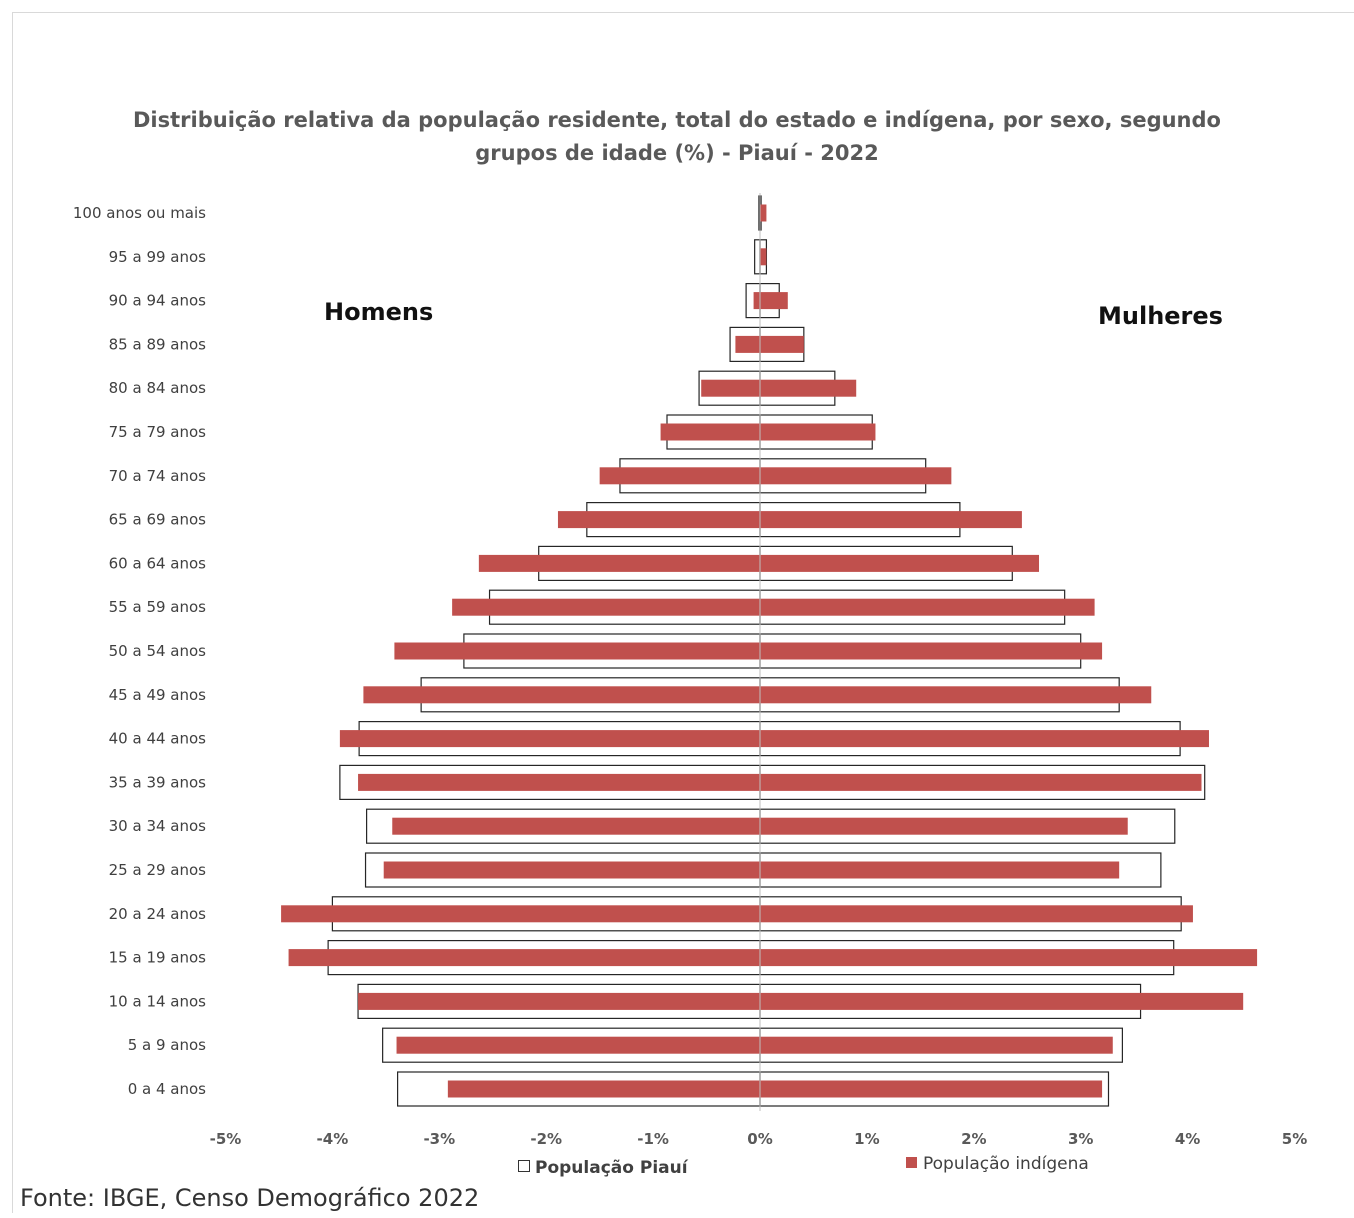 Image resolution: width=1354 pixels, height=1218 pixels. I want to click on category-label: 15 a 19 anos, so click(158, 958).